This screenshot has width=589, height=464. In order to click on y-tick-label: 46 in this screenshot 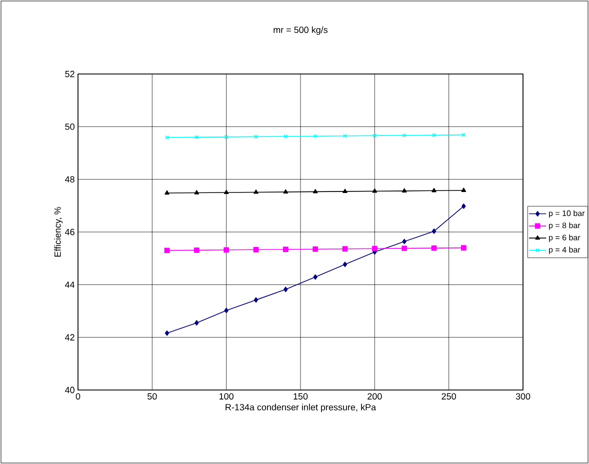, I will do `click(69, 232)`.